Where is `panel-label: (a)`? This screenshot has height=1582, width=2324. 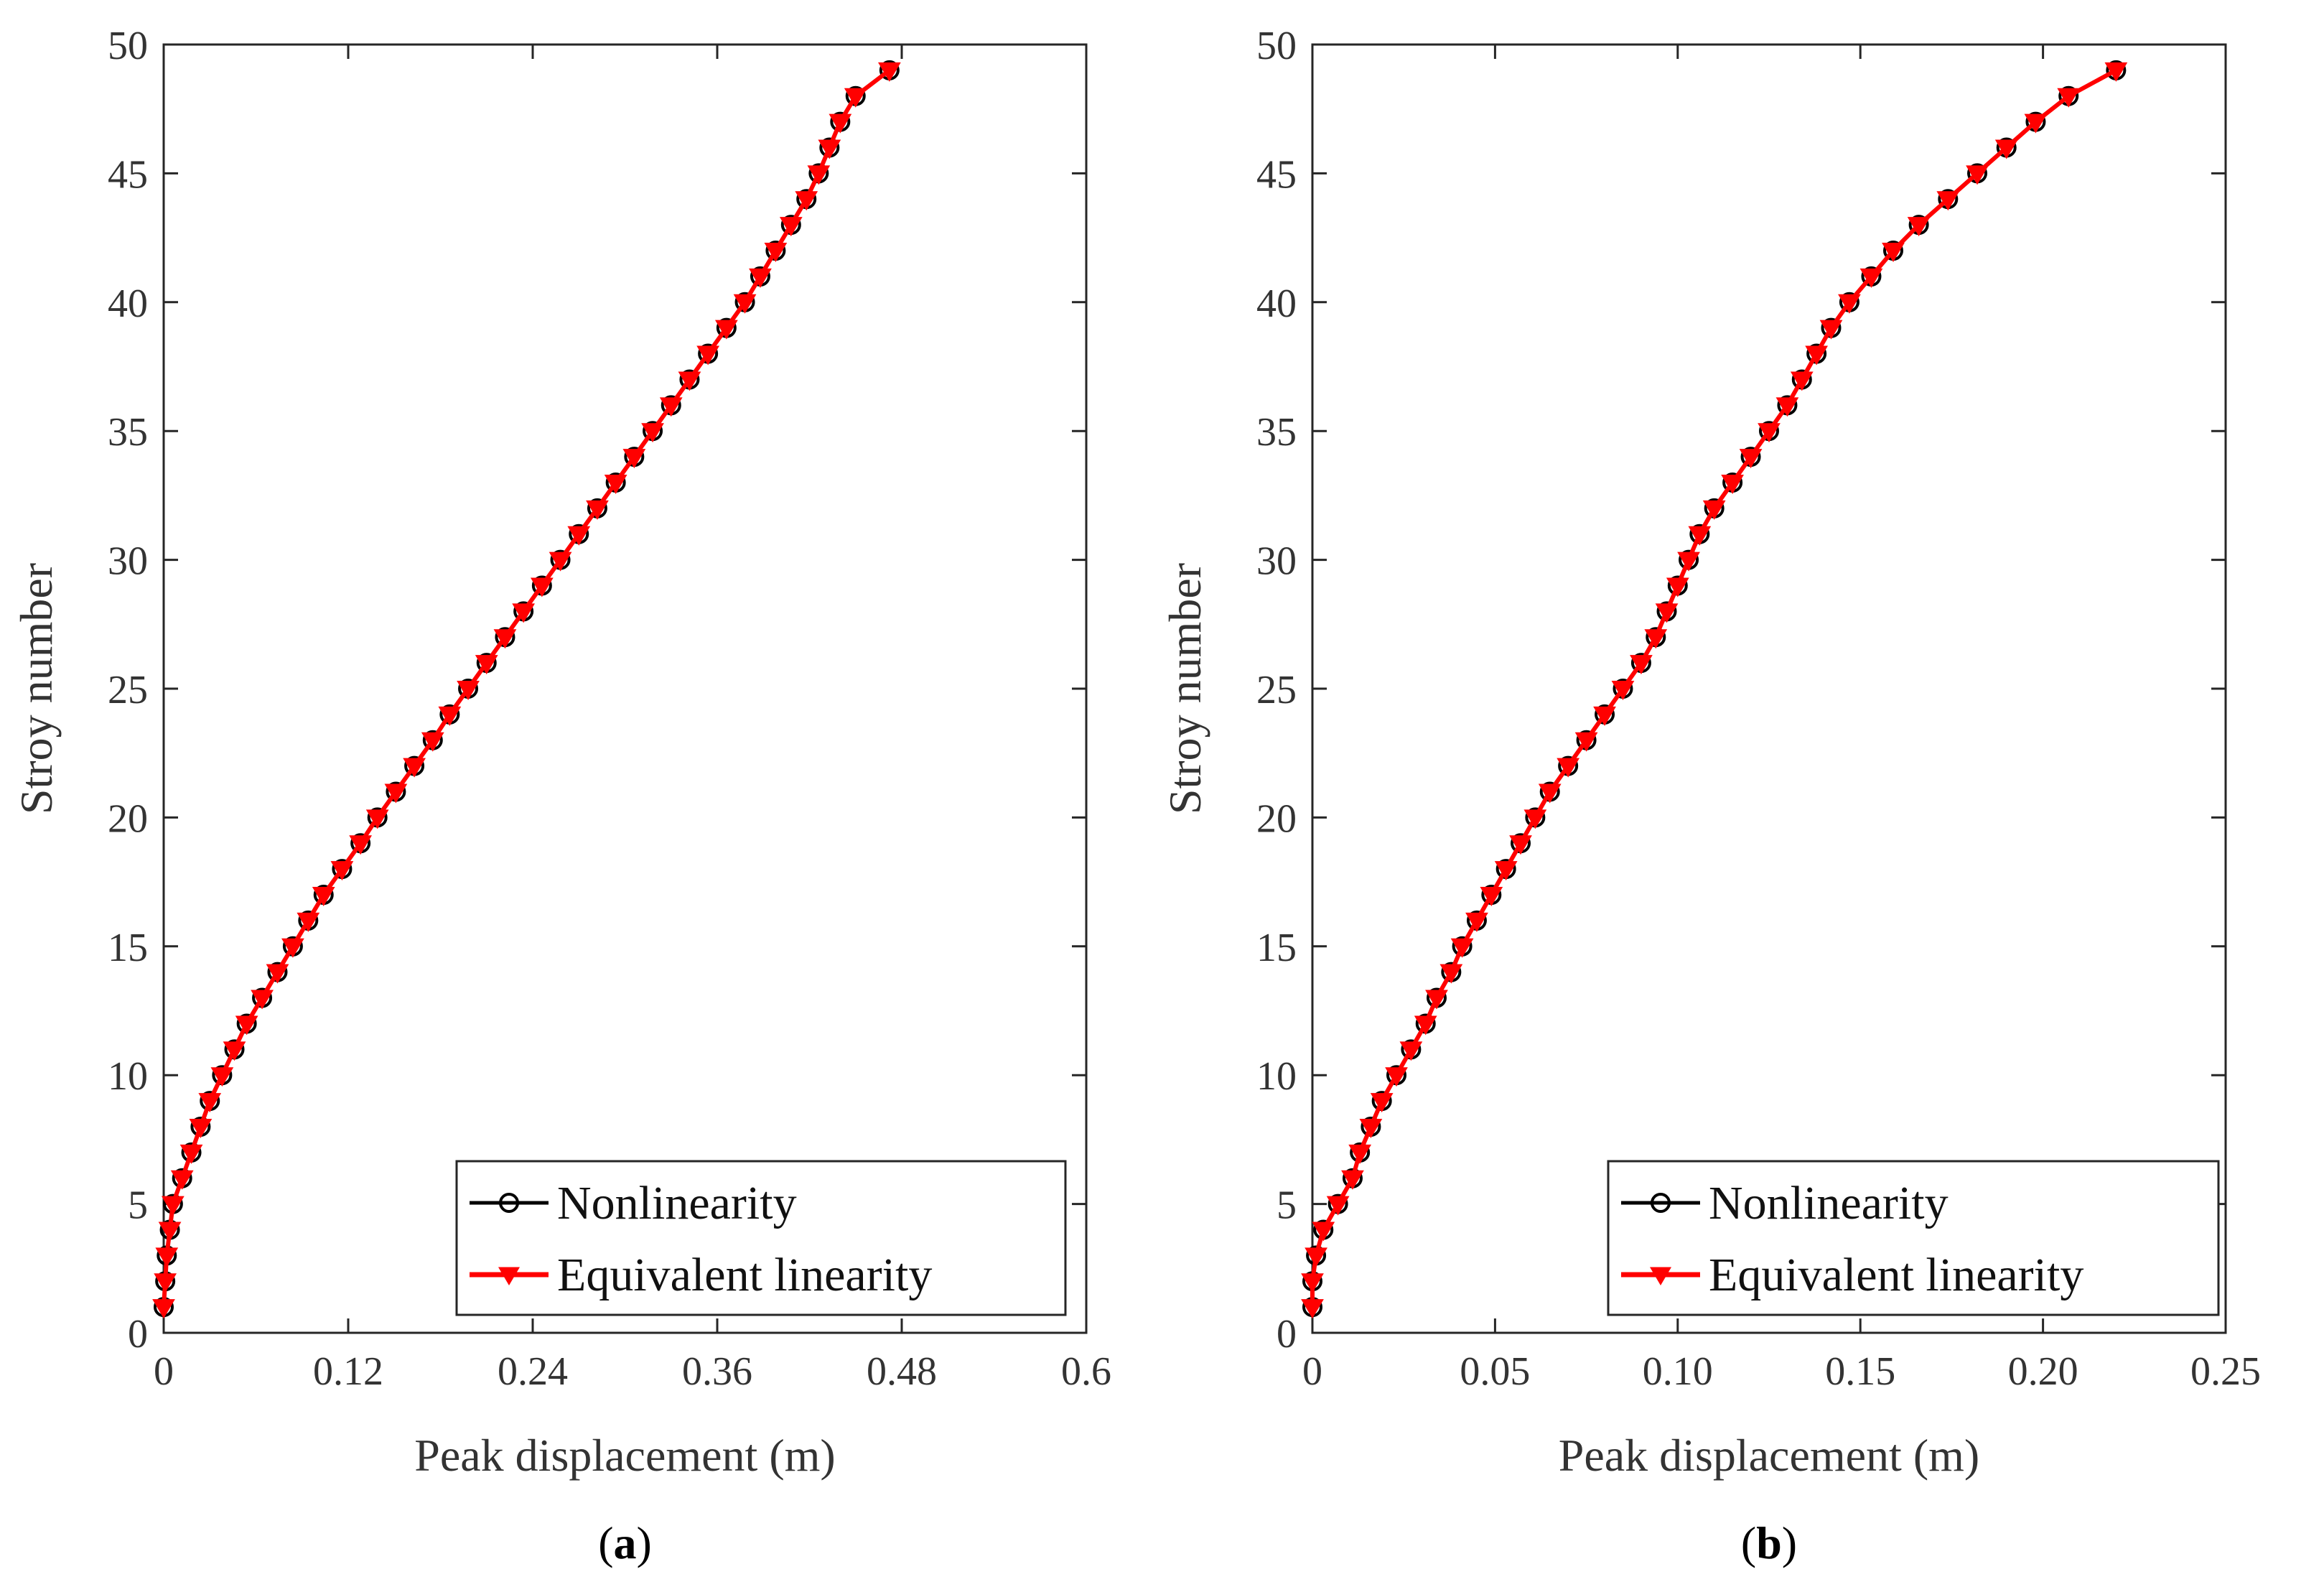 panel-label: (a) is located at coordinates (625, 1542).